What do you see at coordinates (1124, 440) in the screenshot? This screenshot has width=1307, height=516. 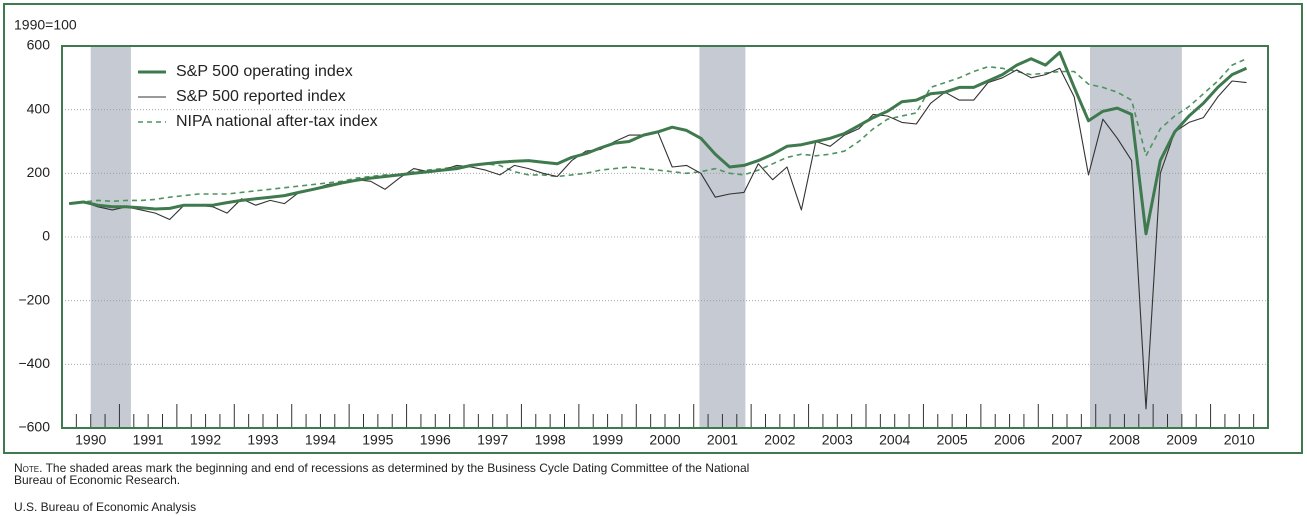 I see `x-tick-label: 2008` at bounding box center [1124, 440].